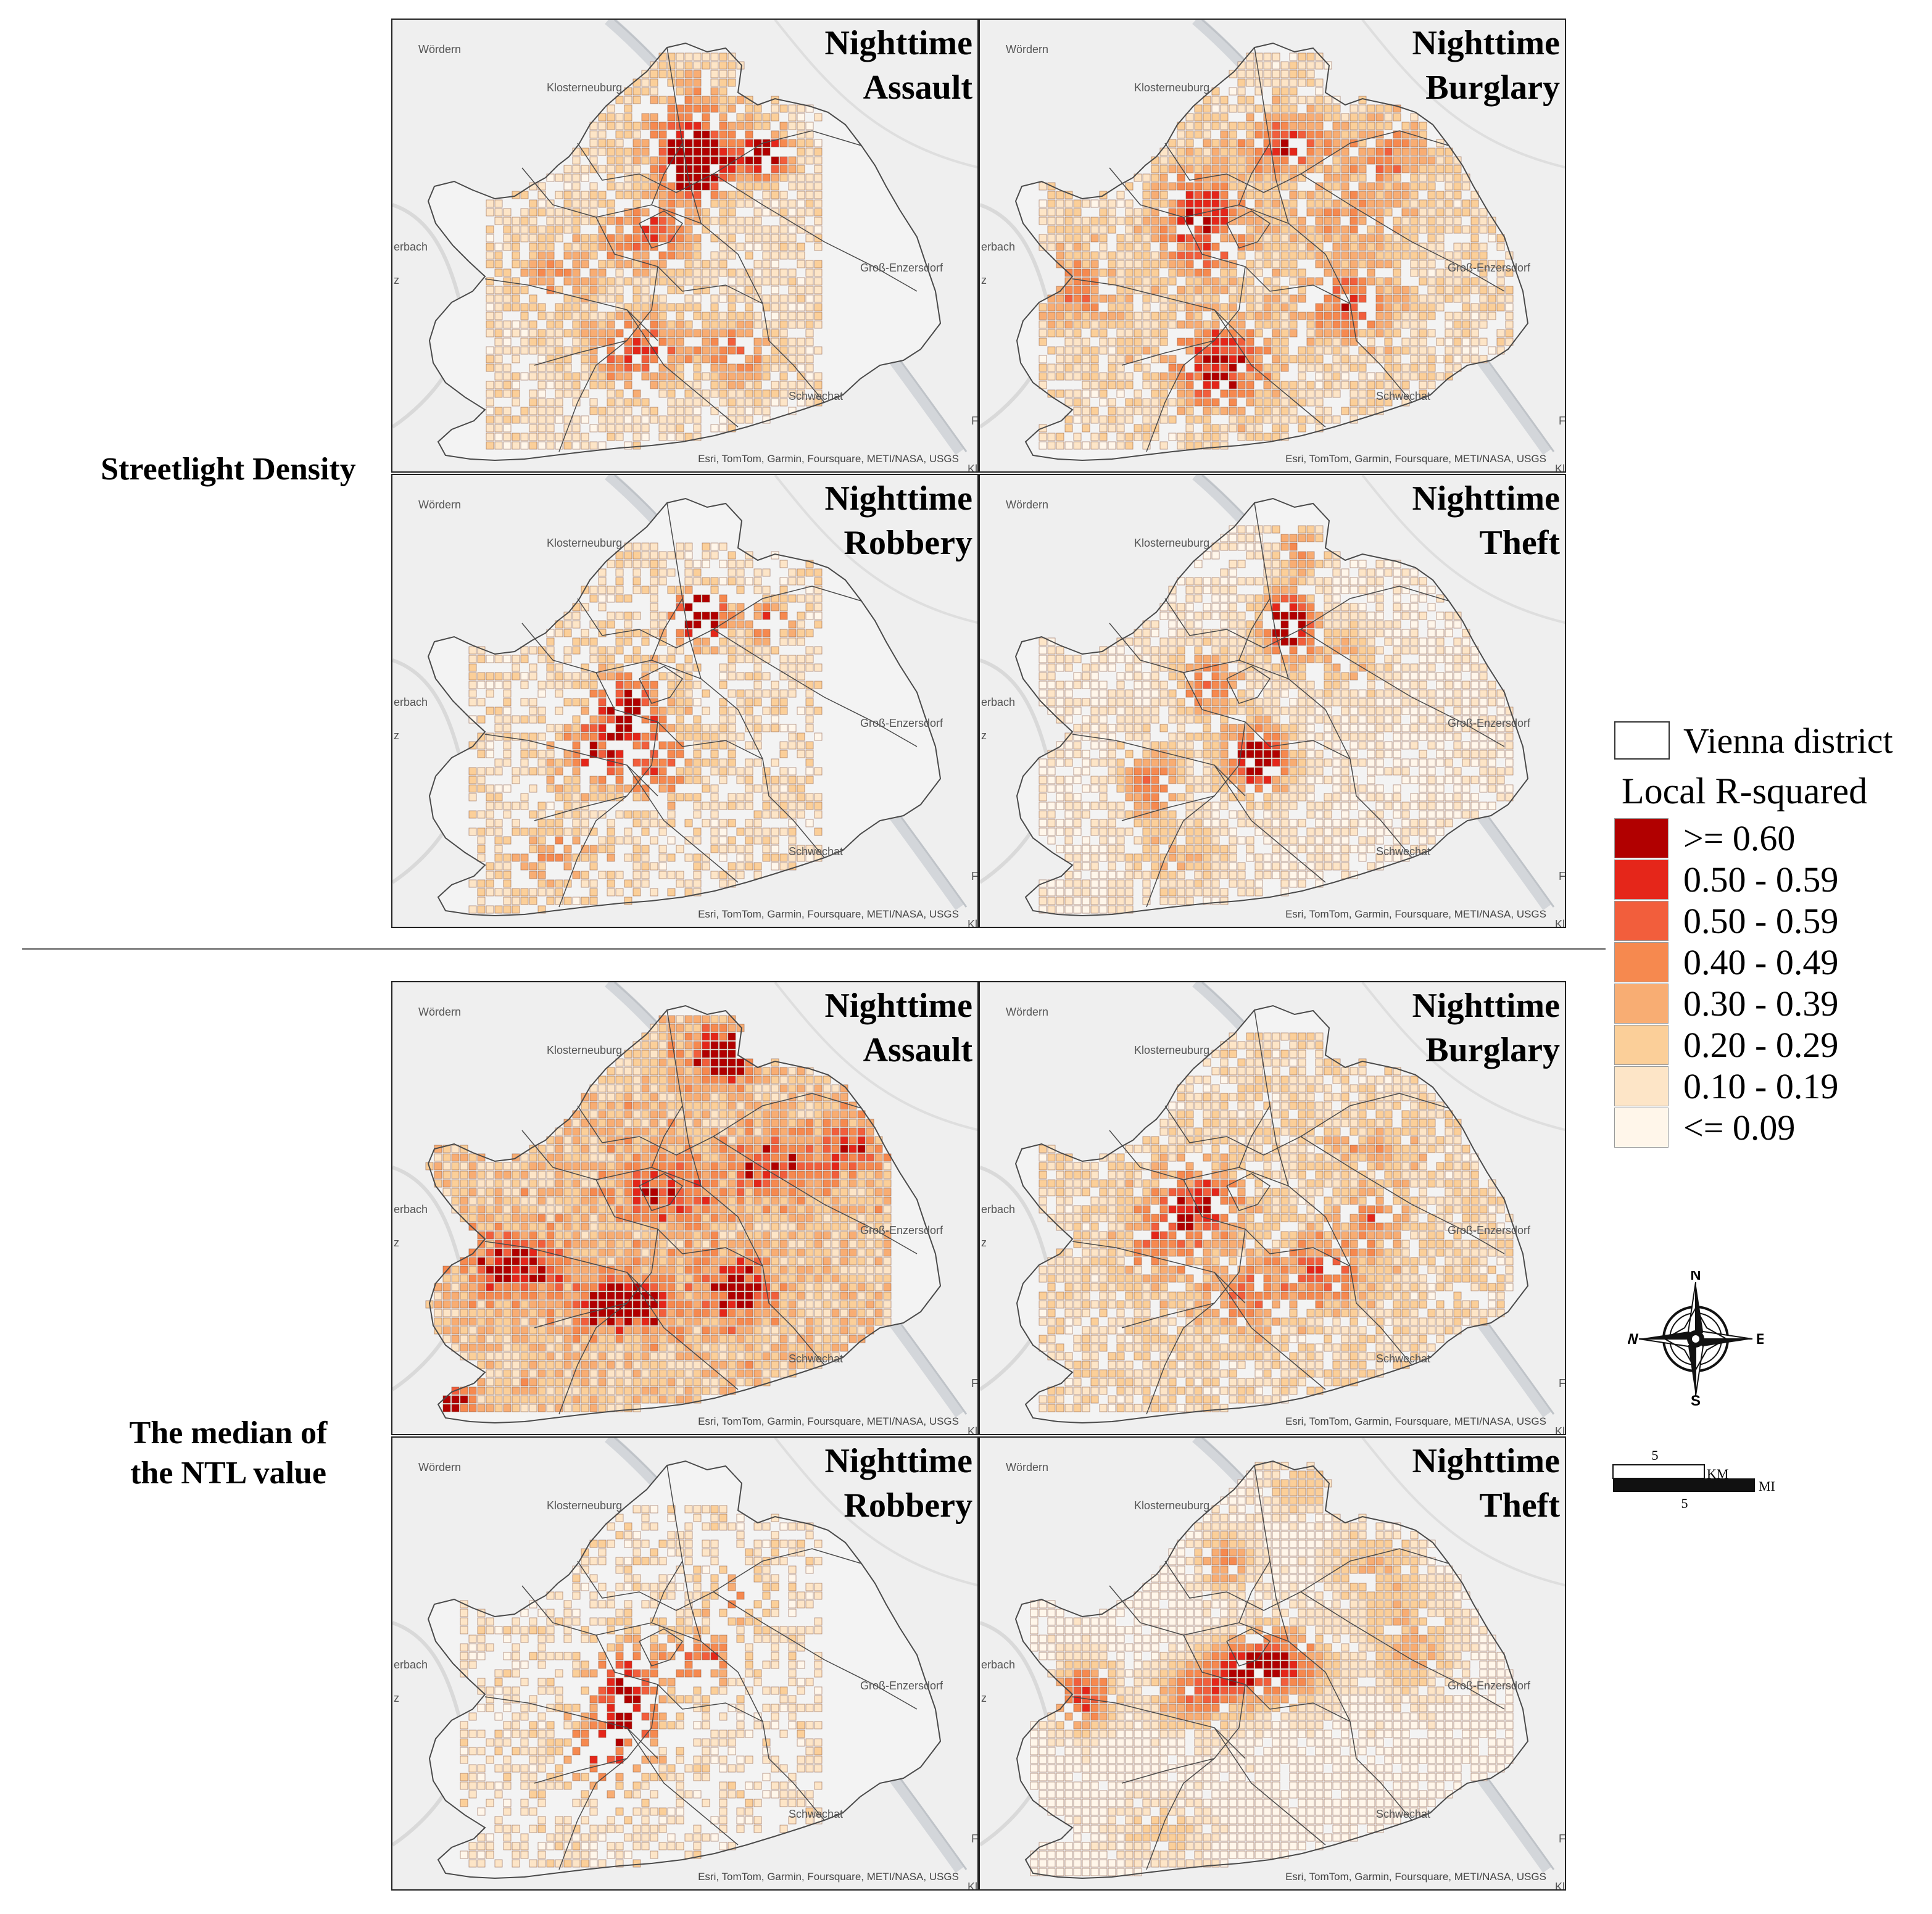  What do you see at coordinates (645, 728) in the screenshot?
I see `grid-cells` at bounding box center [645, 728].